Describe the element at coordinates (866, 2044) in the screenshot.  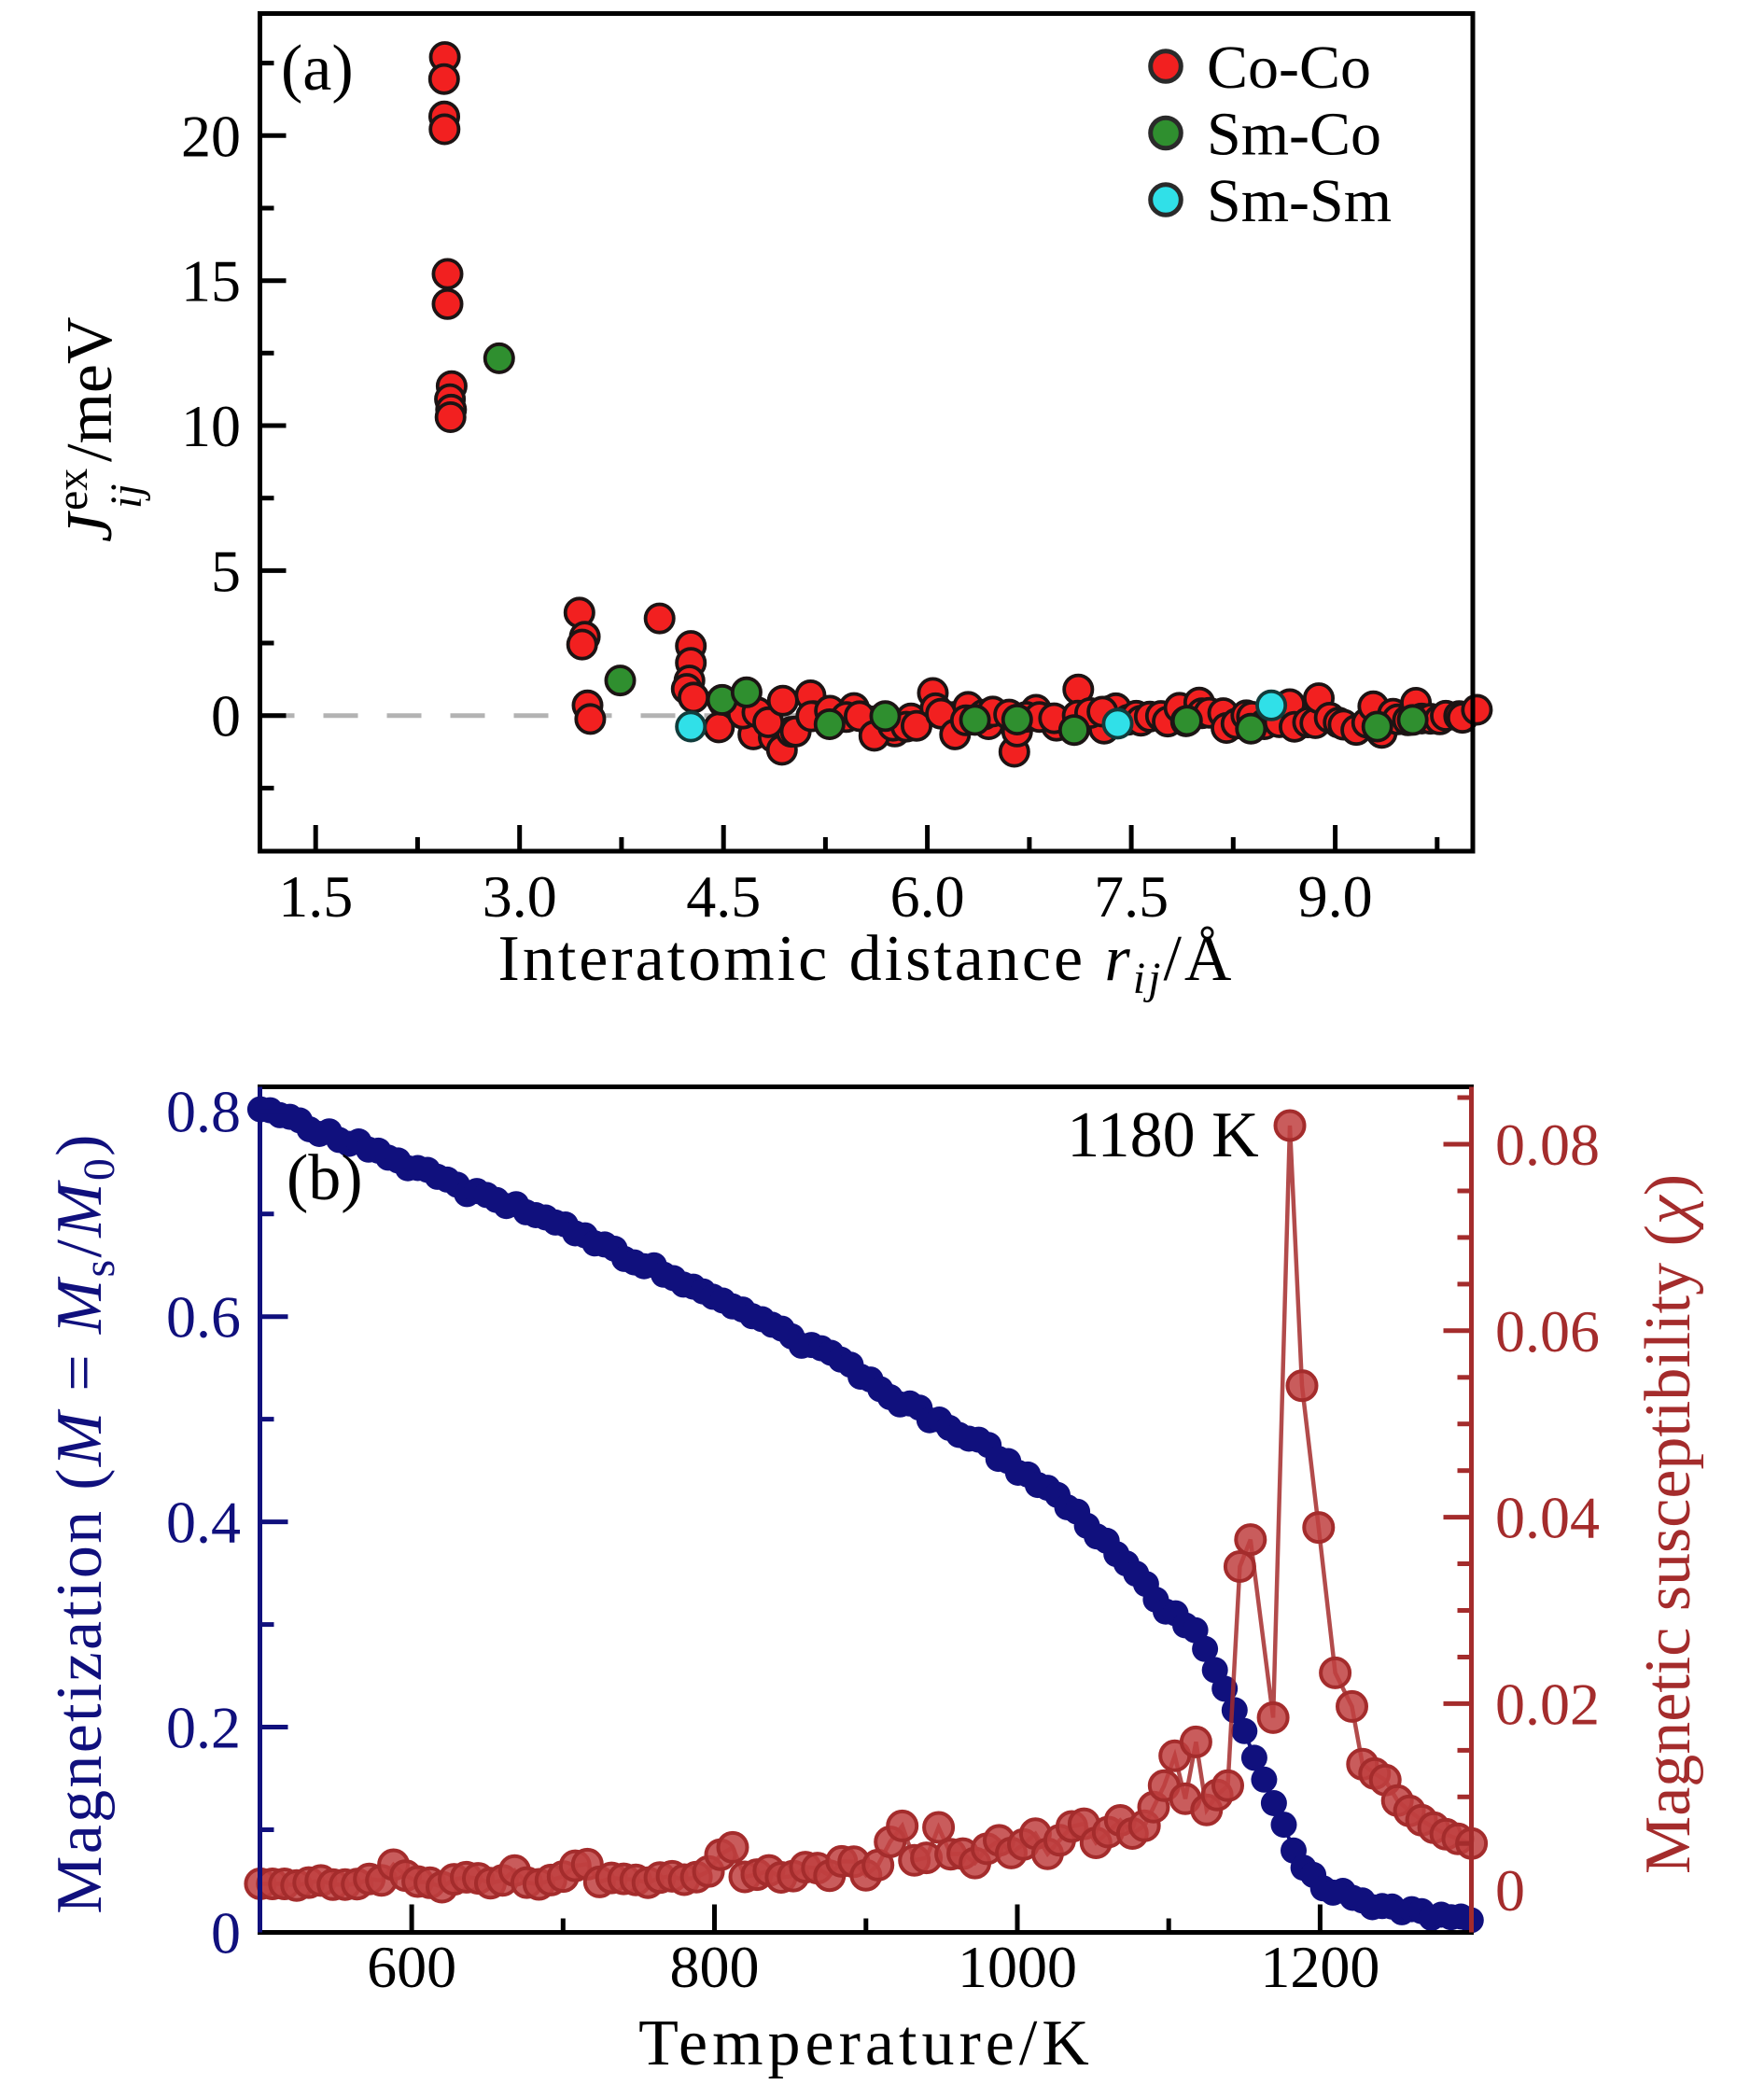
I see `svg-text: Temperature/K` at that location.